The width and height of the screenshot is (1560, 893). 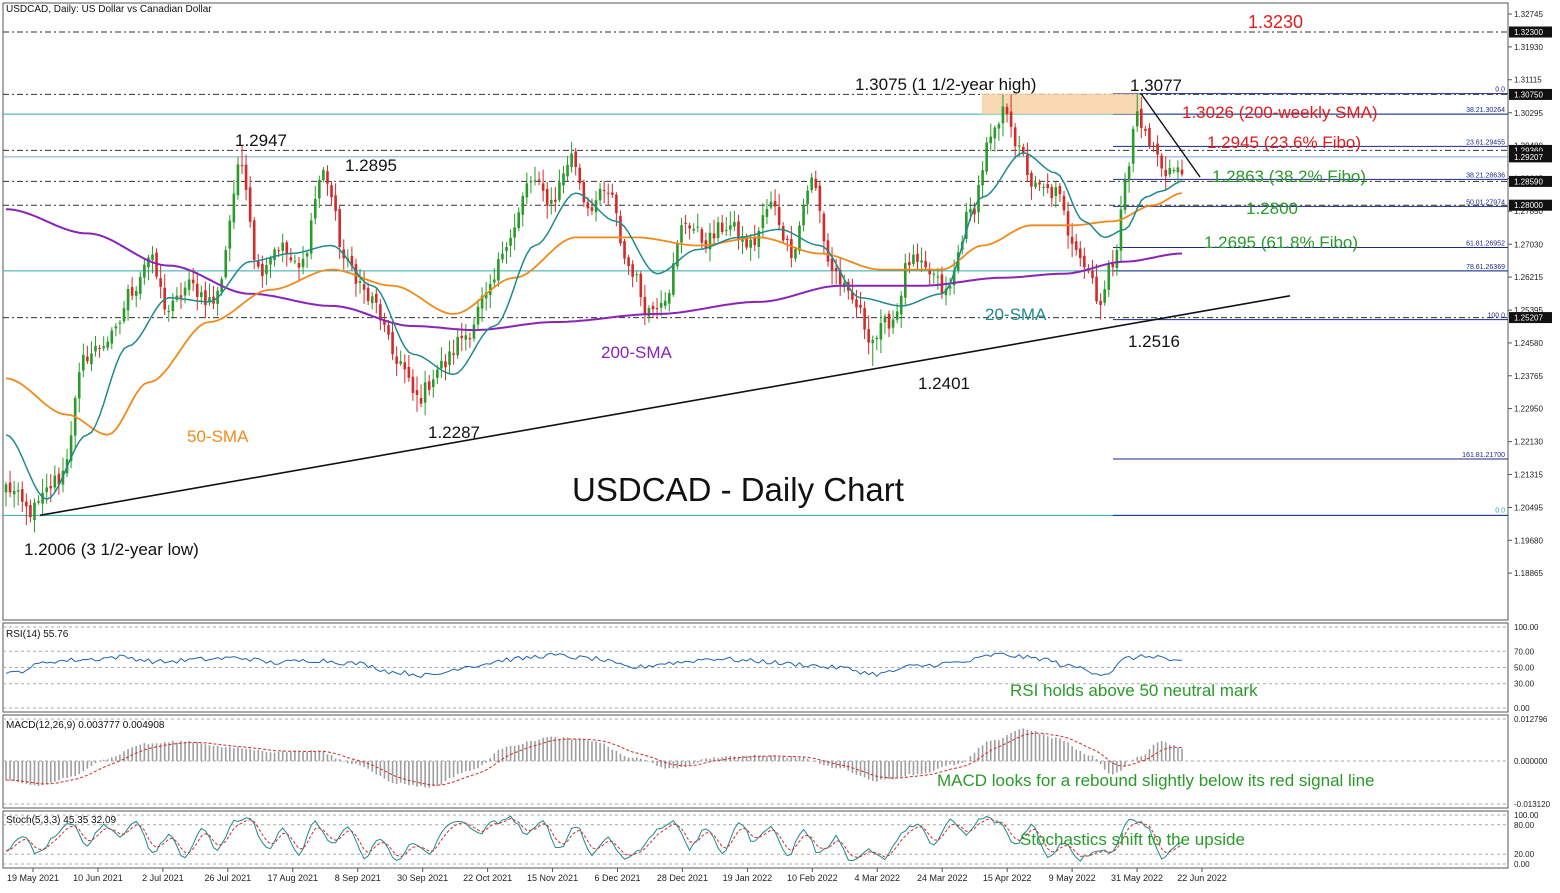 I want to click on stoch-tick-label: 100.00, so click(x=1526, y=815).